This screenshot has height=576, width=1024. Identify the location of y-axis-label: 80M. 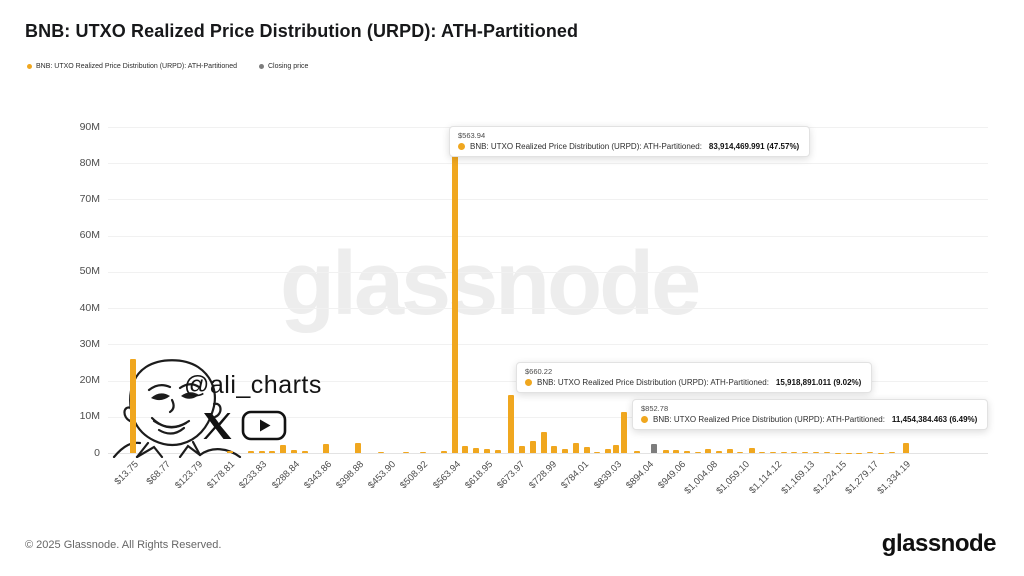
(89, 162).